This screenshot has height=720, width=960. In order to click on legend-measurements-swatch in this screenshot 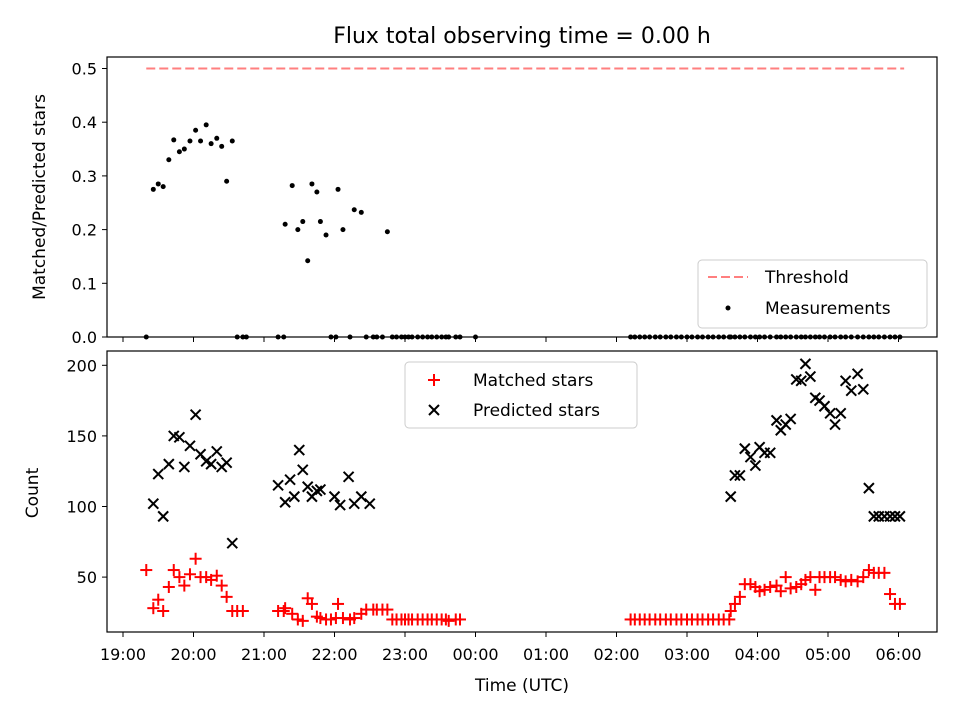, I will do `click(728, 308)`.